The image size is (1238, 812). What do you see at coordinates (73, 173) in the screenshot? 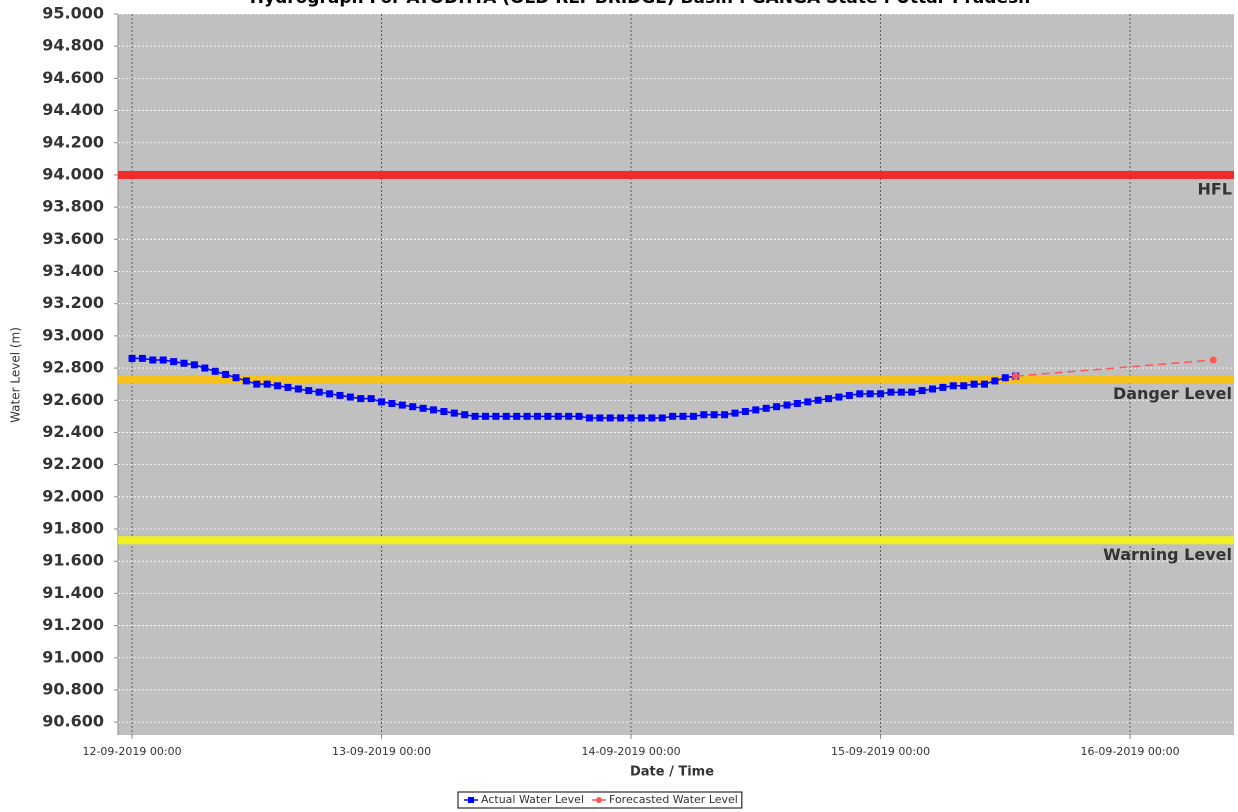
I see `y-tick-label: 94.000` at bounding box center [73, 173].